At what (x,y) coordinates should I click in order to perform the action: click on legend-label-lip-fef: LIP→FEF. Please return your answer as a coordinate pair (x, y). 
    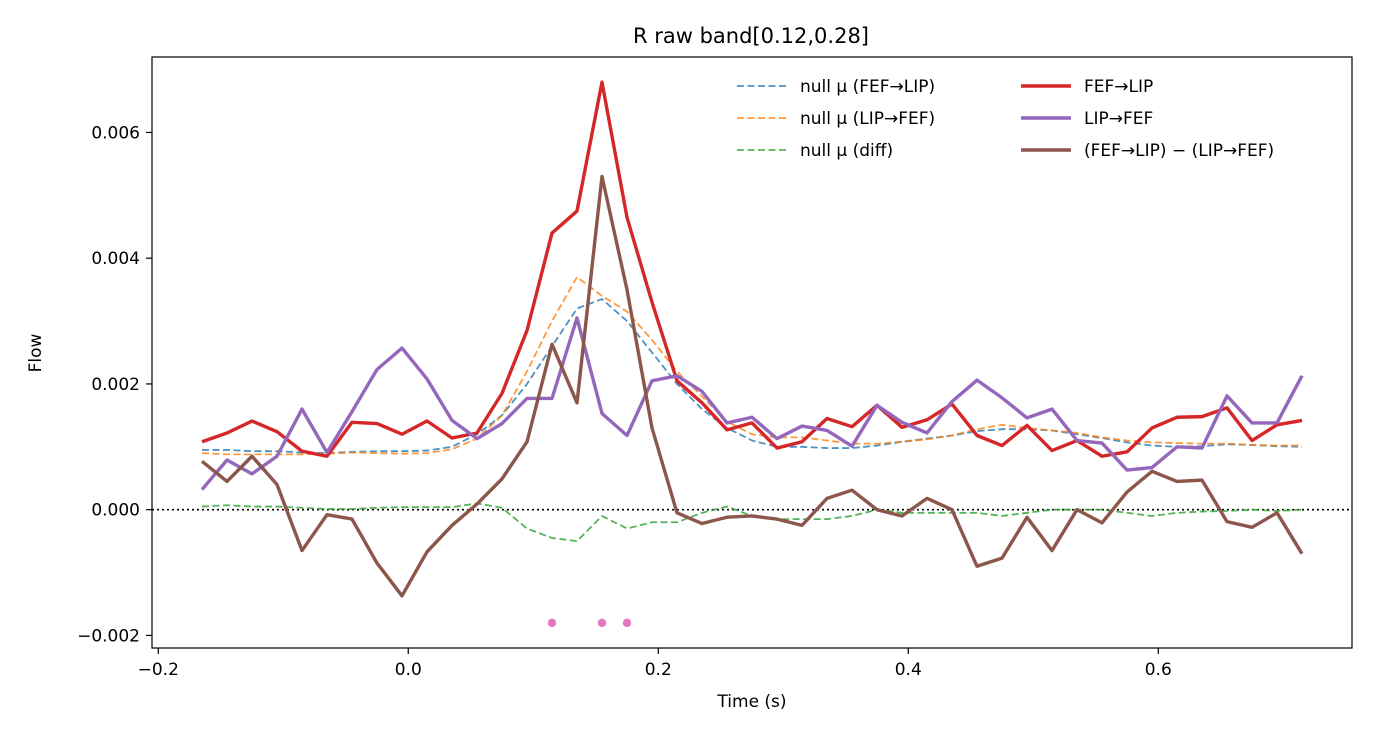
    Looking at the image, I should click on (1118, 119).